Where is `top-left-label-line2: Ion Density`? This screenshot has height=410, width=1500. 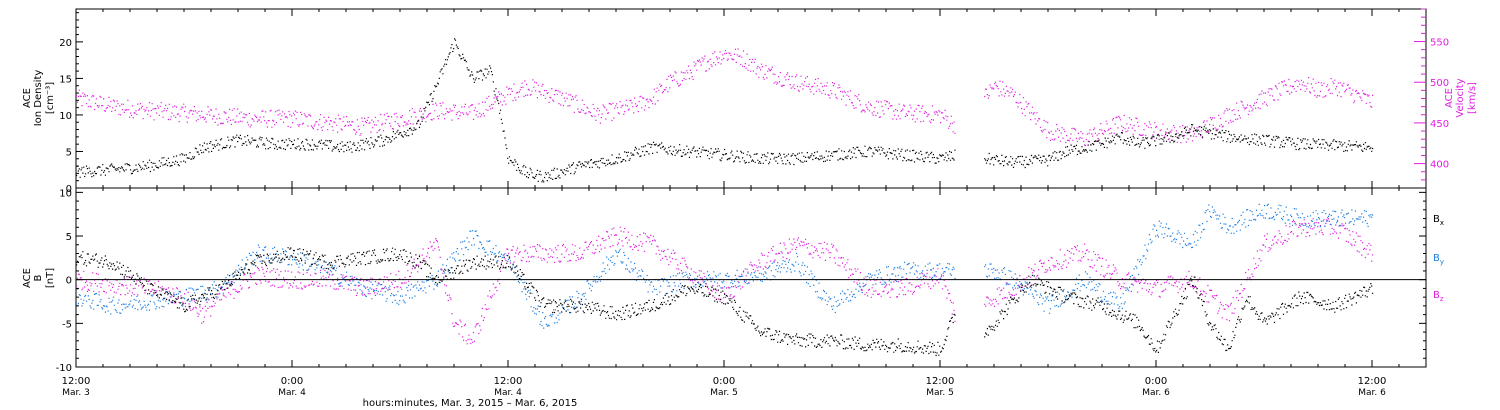 top-left-label-line2: Ion Density is located at coordinates (38, 98).